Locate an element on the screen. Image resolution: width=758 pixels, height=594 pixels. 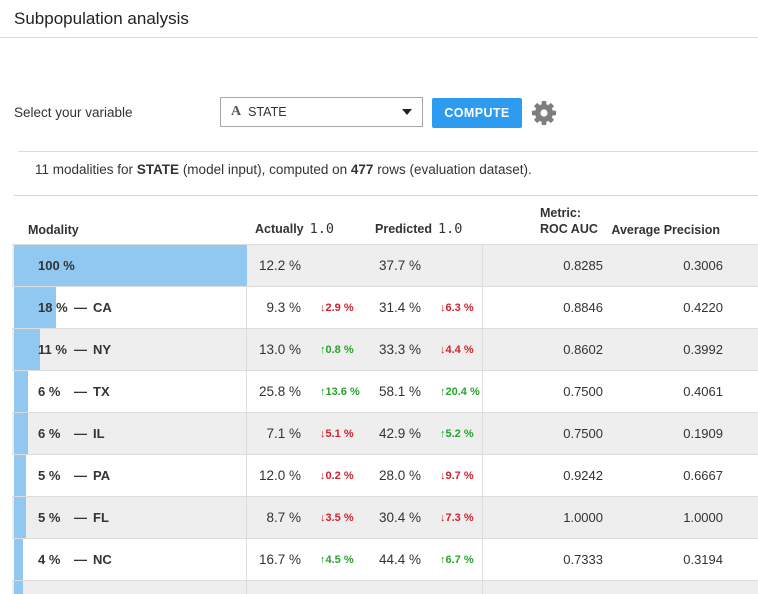
rates-cell: 12.0 % ↓0.2 % 28.0 % ↓9.7 % is located at coordinates (365, 475).